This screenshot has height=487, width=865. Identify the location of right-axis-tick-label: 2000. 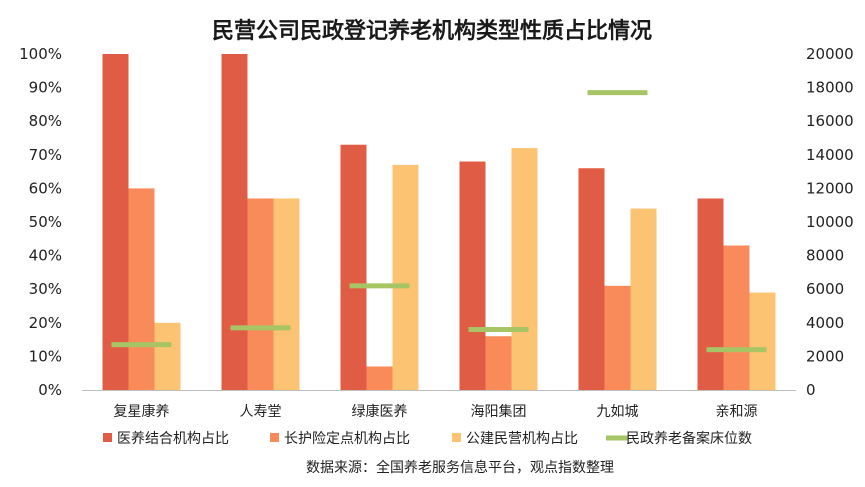
(825, 356).